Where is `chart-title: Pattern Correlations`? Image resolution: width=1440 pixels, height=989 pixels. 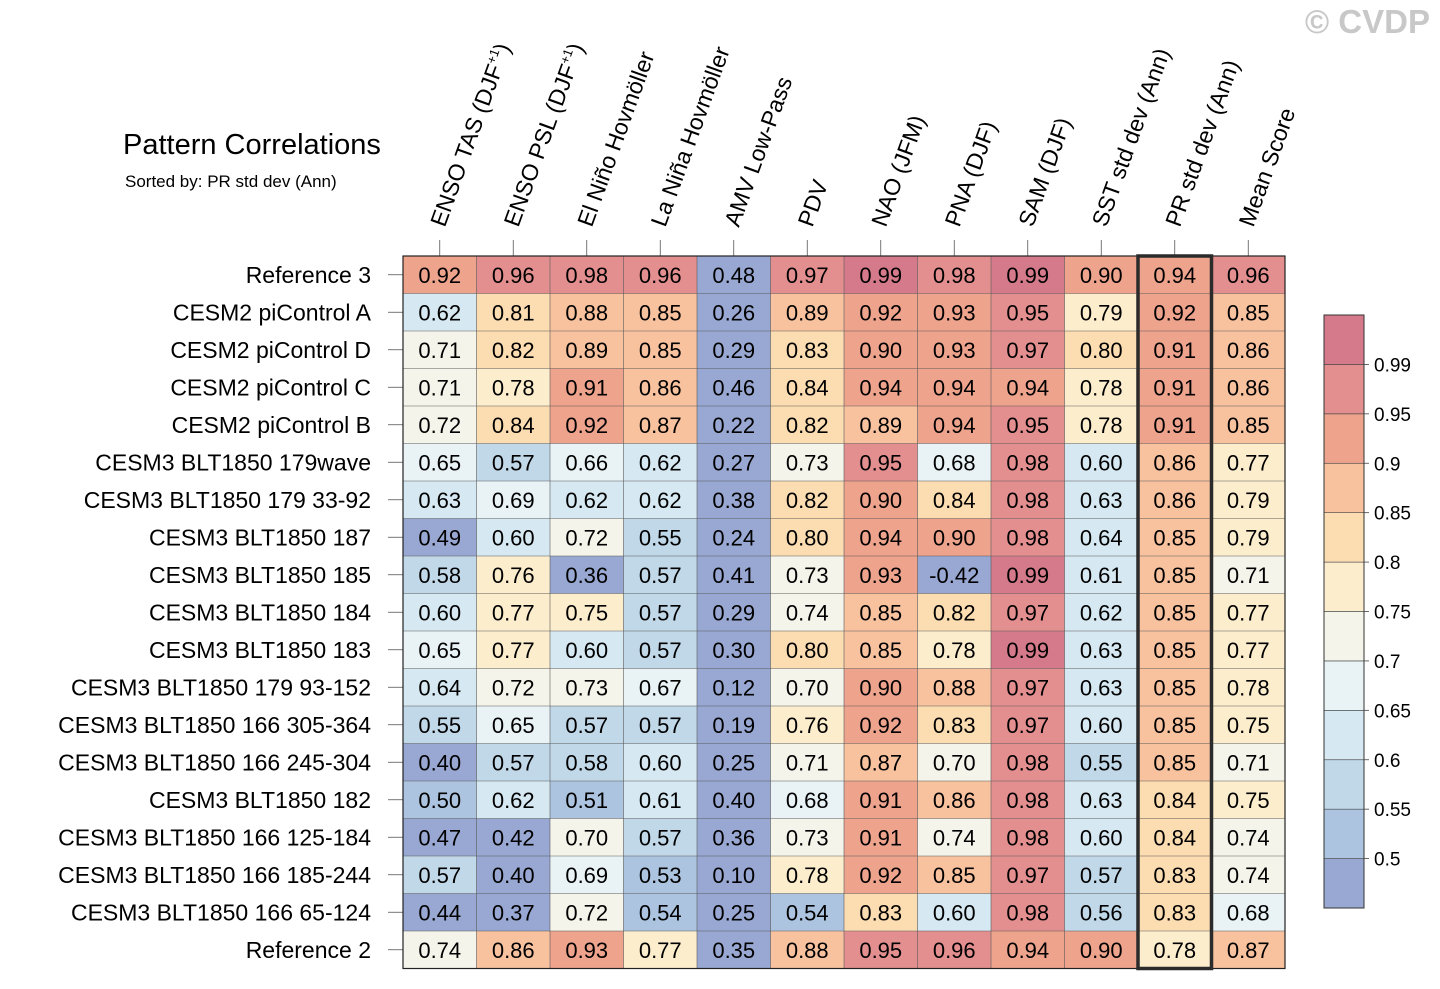 chart-title: Pattern Correlations is located at coordinates (252, 145).